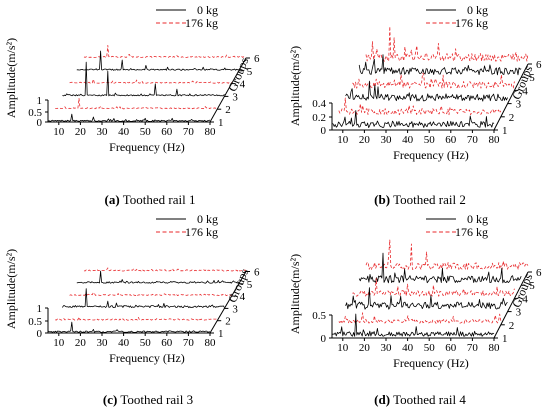  What do you see at coordinates (343, 348) in the screenshot?
I see `frequency-tick-label: 10` at bounding box center [343, 348].